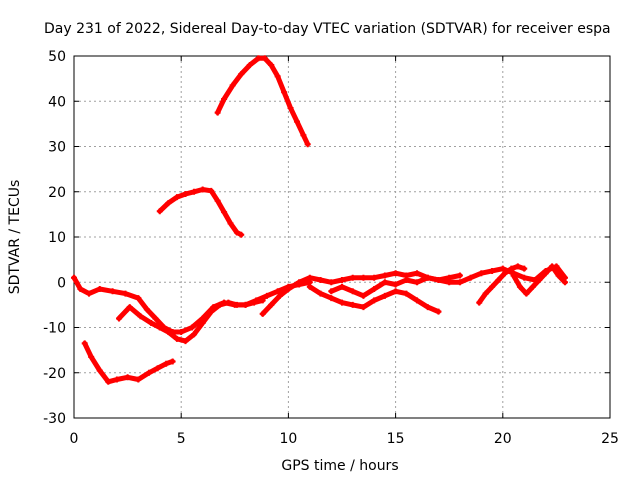  What do you see at coordinates (181, 439) in the screenshot?
I see `x-tick-label: 5` at bounding box center [181, 439].